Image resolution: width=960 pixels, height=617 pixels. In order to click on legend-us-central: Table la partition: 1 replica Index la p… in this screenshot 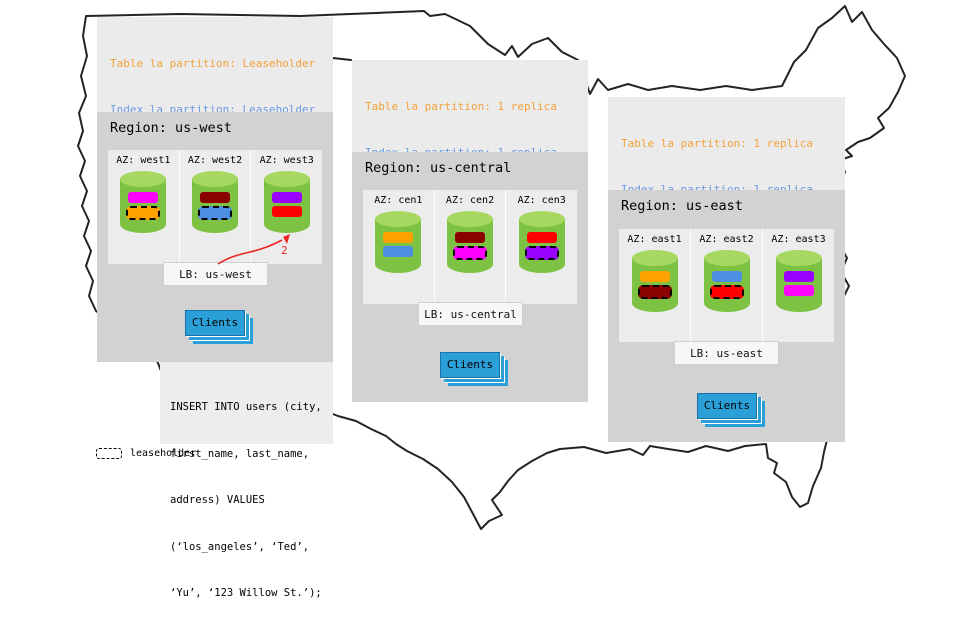, I will do `click(470, 202)`.